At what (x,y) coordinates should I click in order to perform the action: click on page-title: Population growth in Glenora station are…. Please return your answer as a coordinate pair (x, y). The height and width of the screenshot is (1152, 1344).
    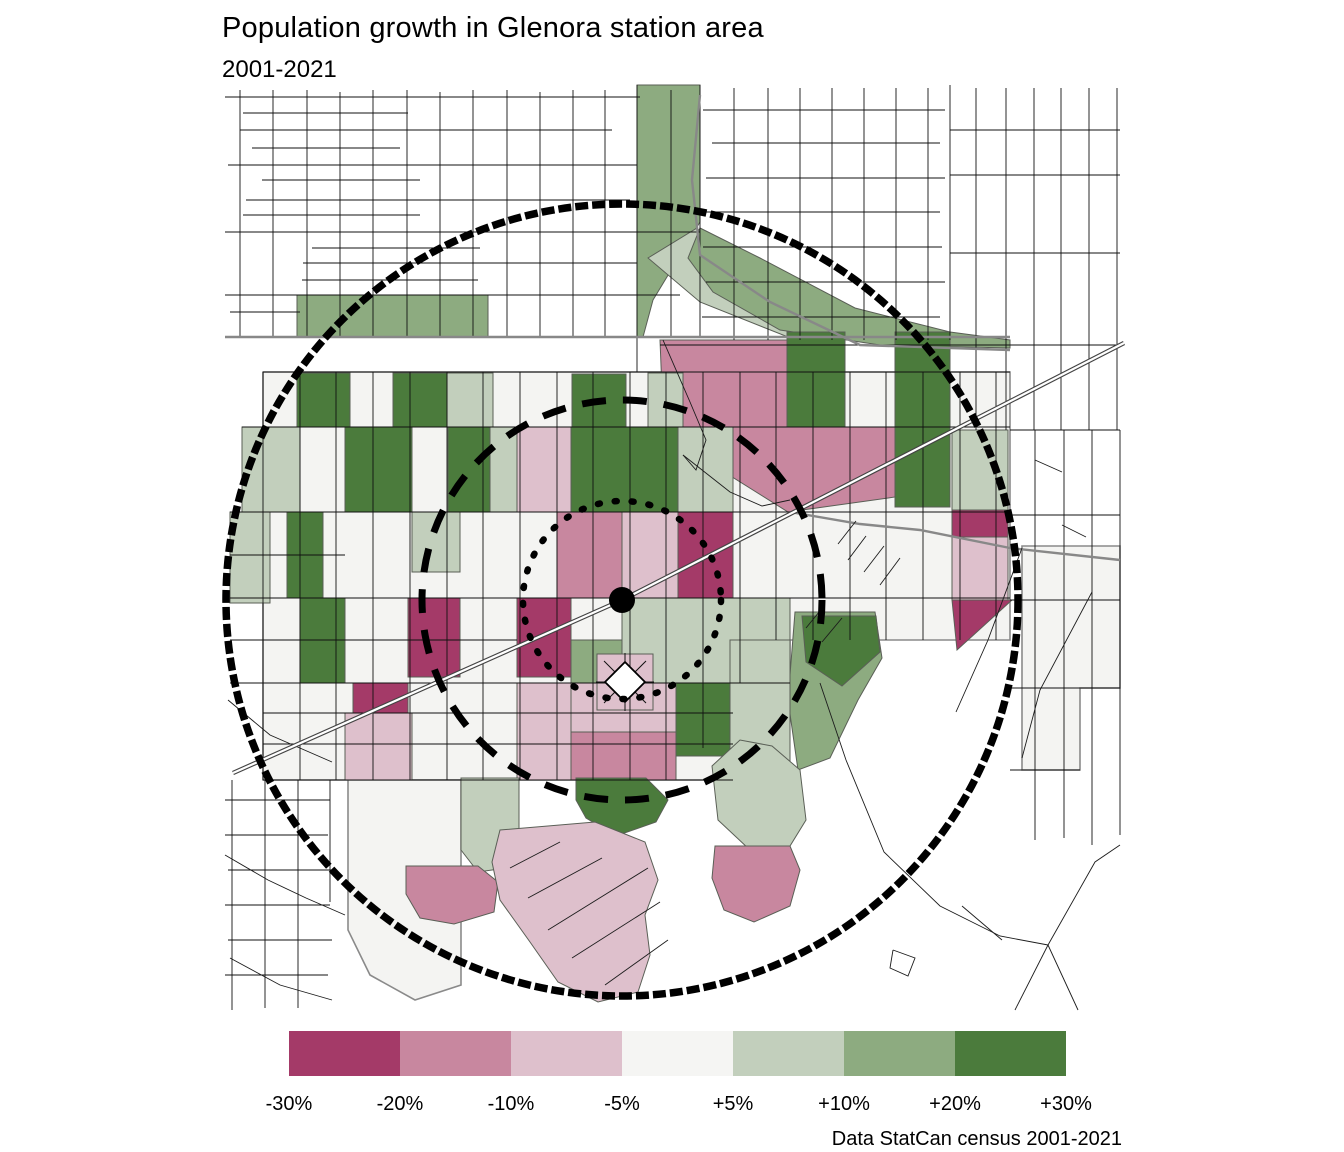
    Looking at the image, I should click on (493, 28).